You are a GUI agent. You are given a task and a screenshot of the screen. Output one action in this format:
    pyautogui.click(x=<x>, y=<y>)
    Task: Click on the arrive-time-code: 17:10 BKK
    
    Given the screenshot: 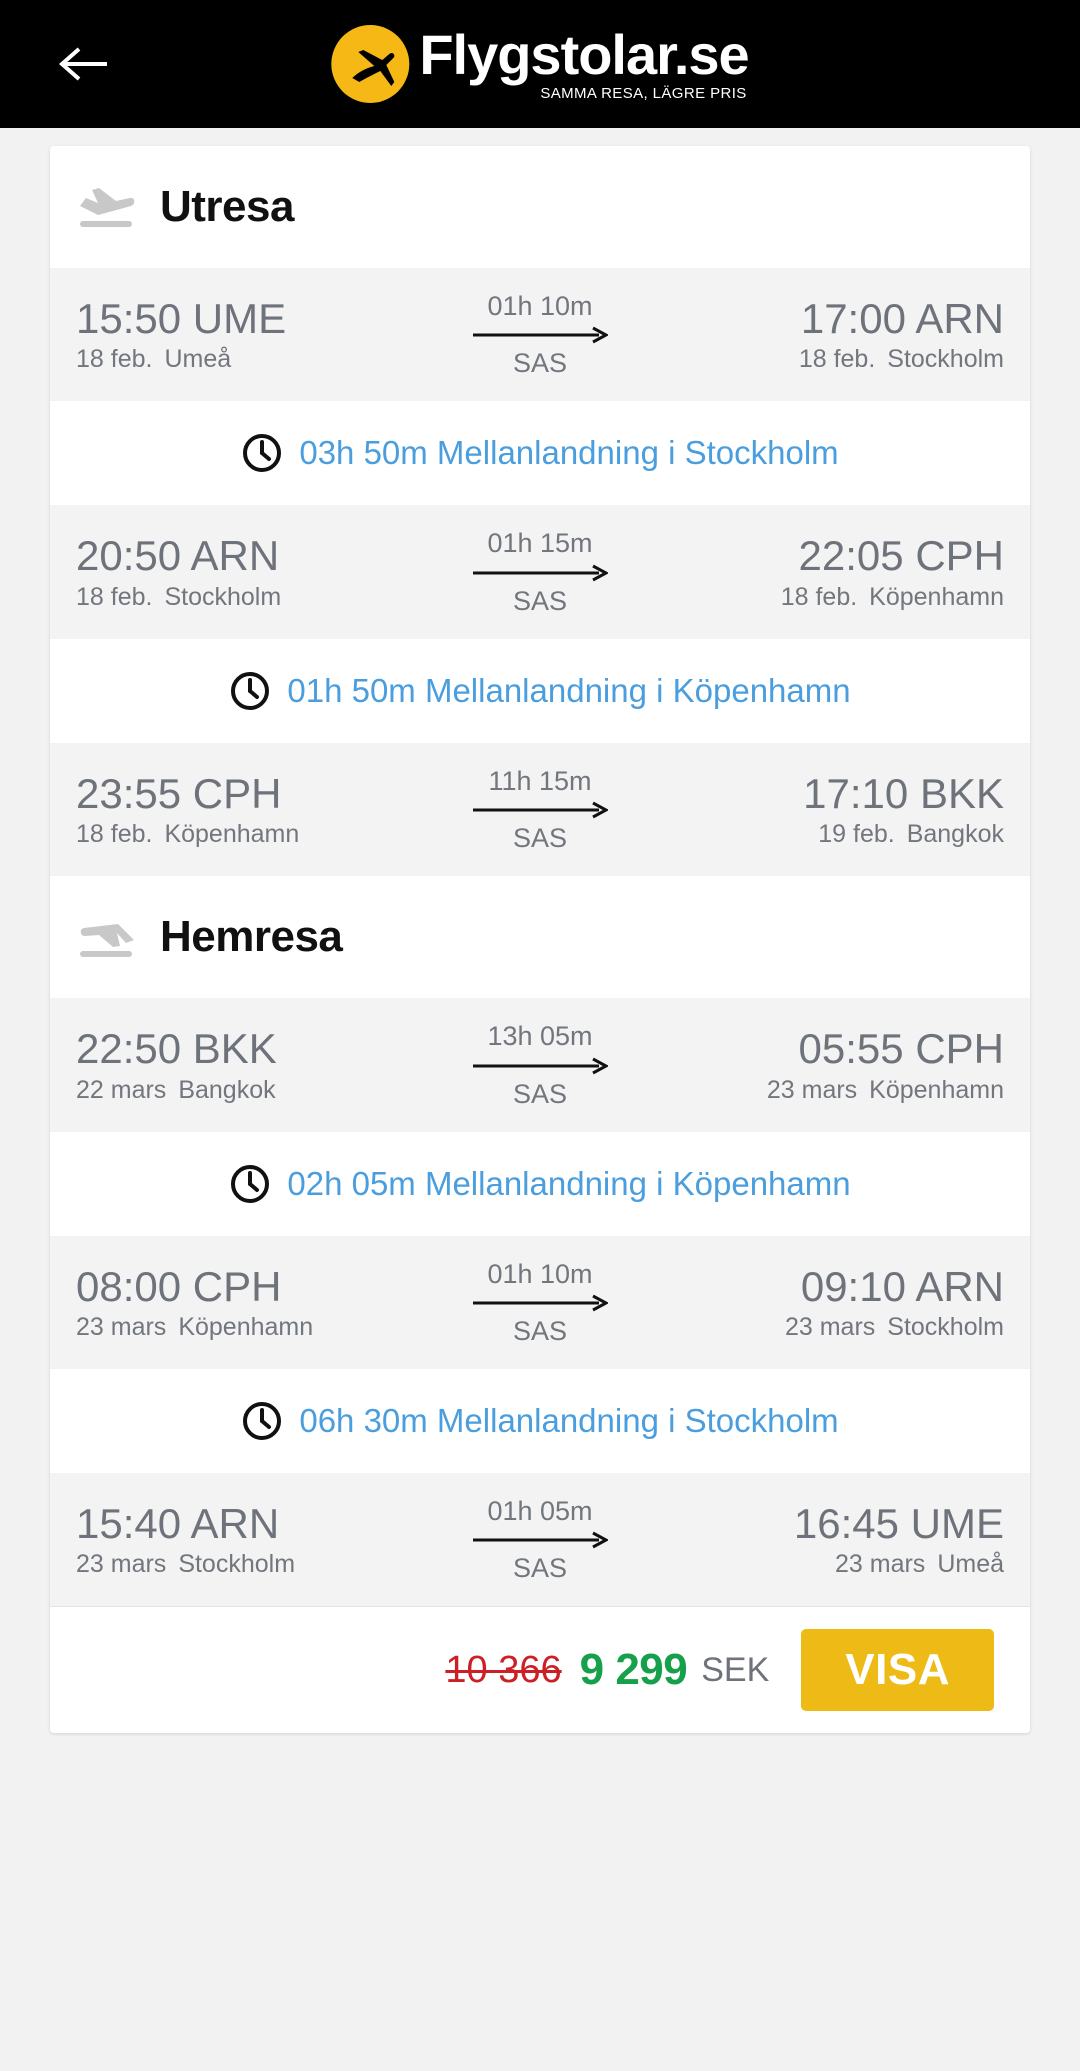 What is the action you would take?
    pyautogui.click(x=903, y=793)
    